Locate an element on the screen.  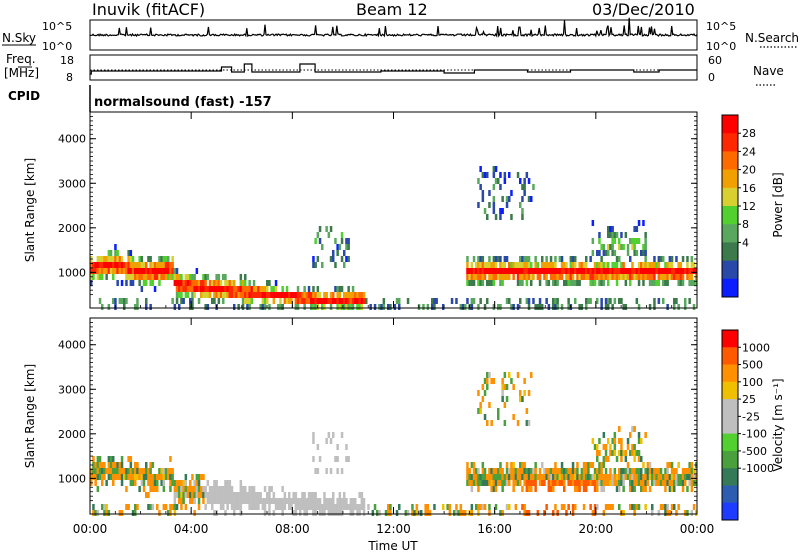
x-axis-label: Time UT is located at coordinates (392, 546).